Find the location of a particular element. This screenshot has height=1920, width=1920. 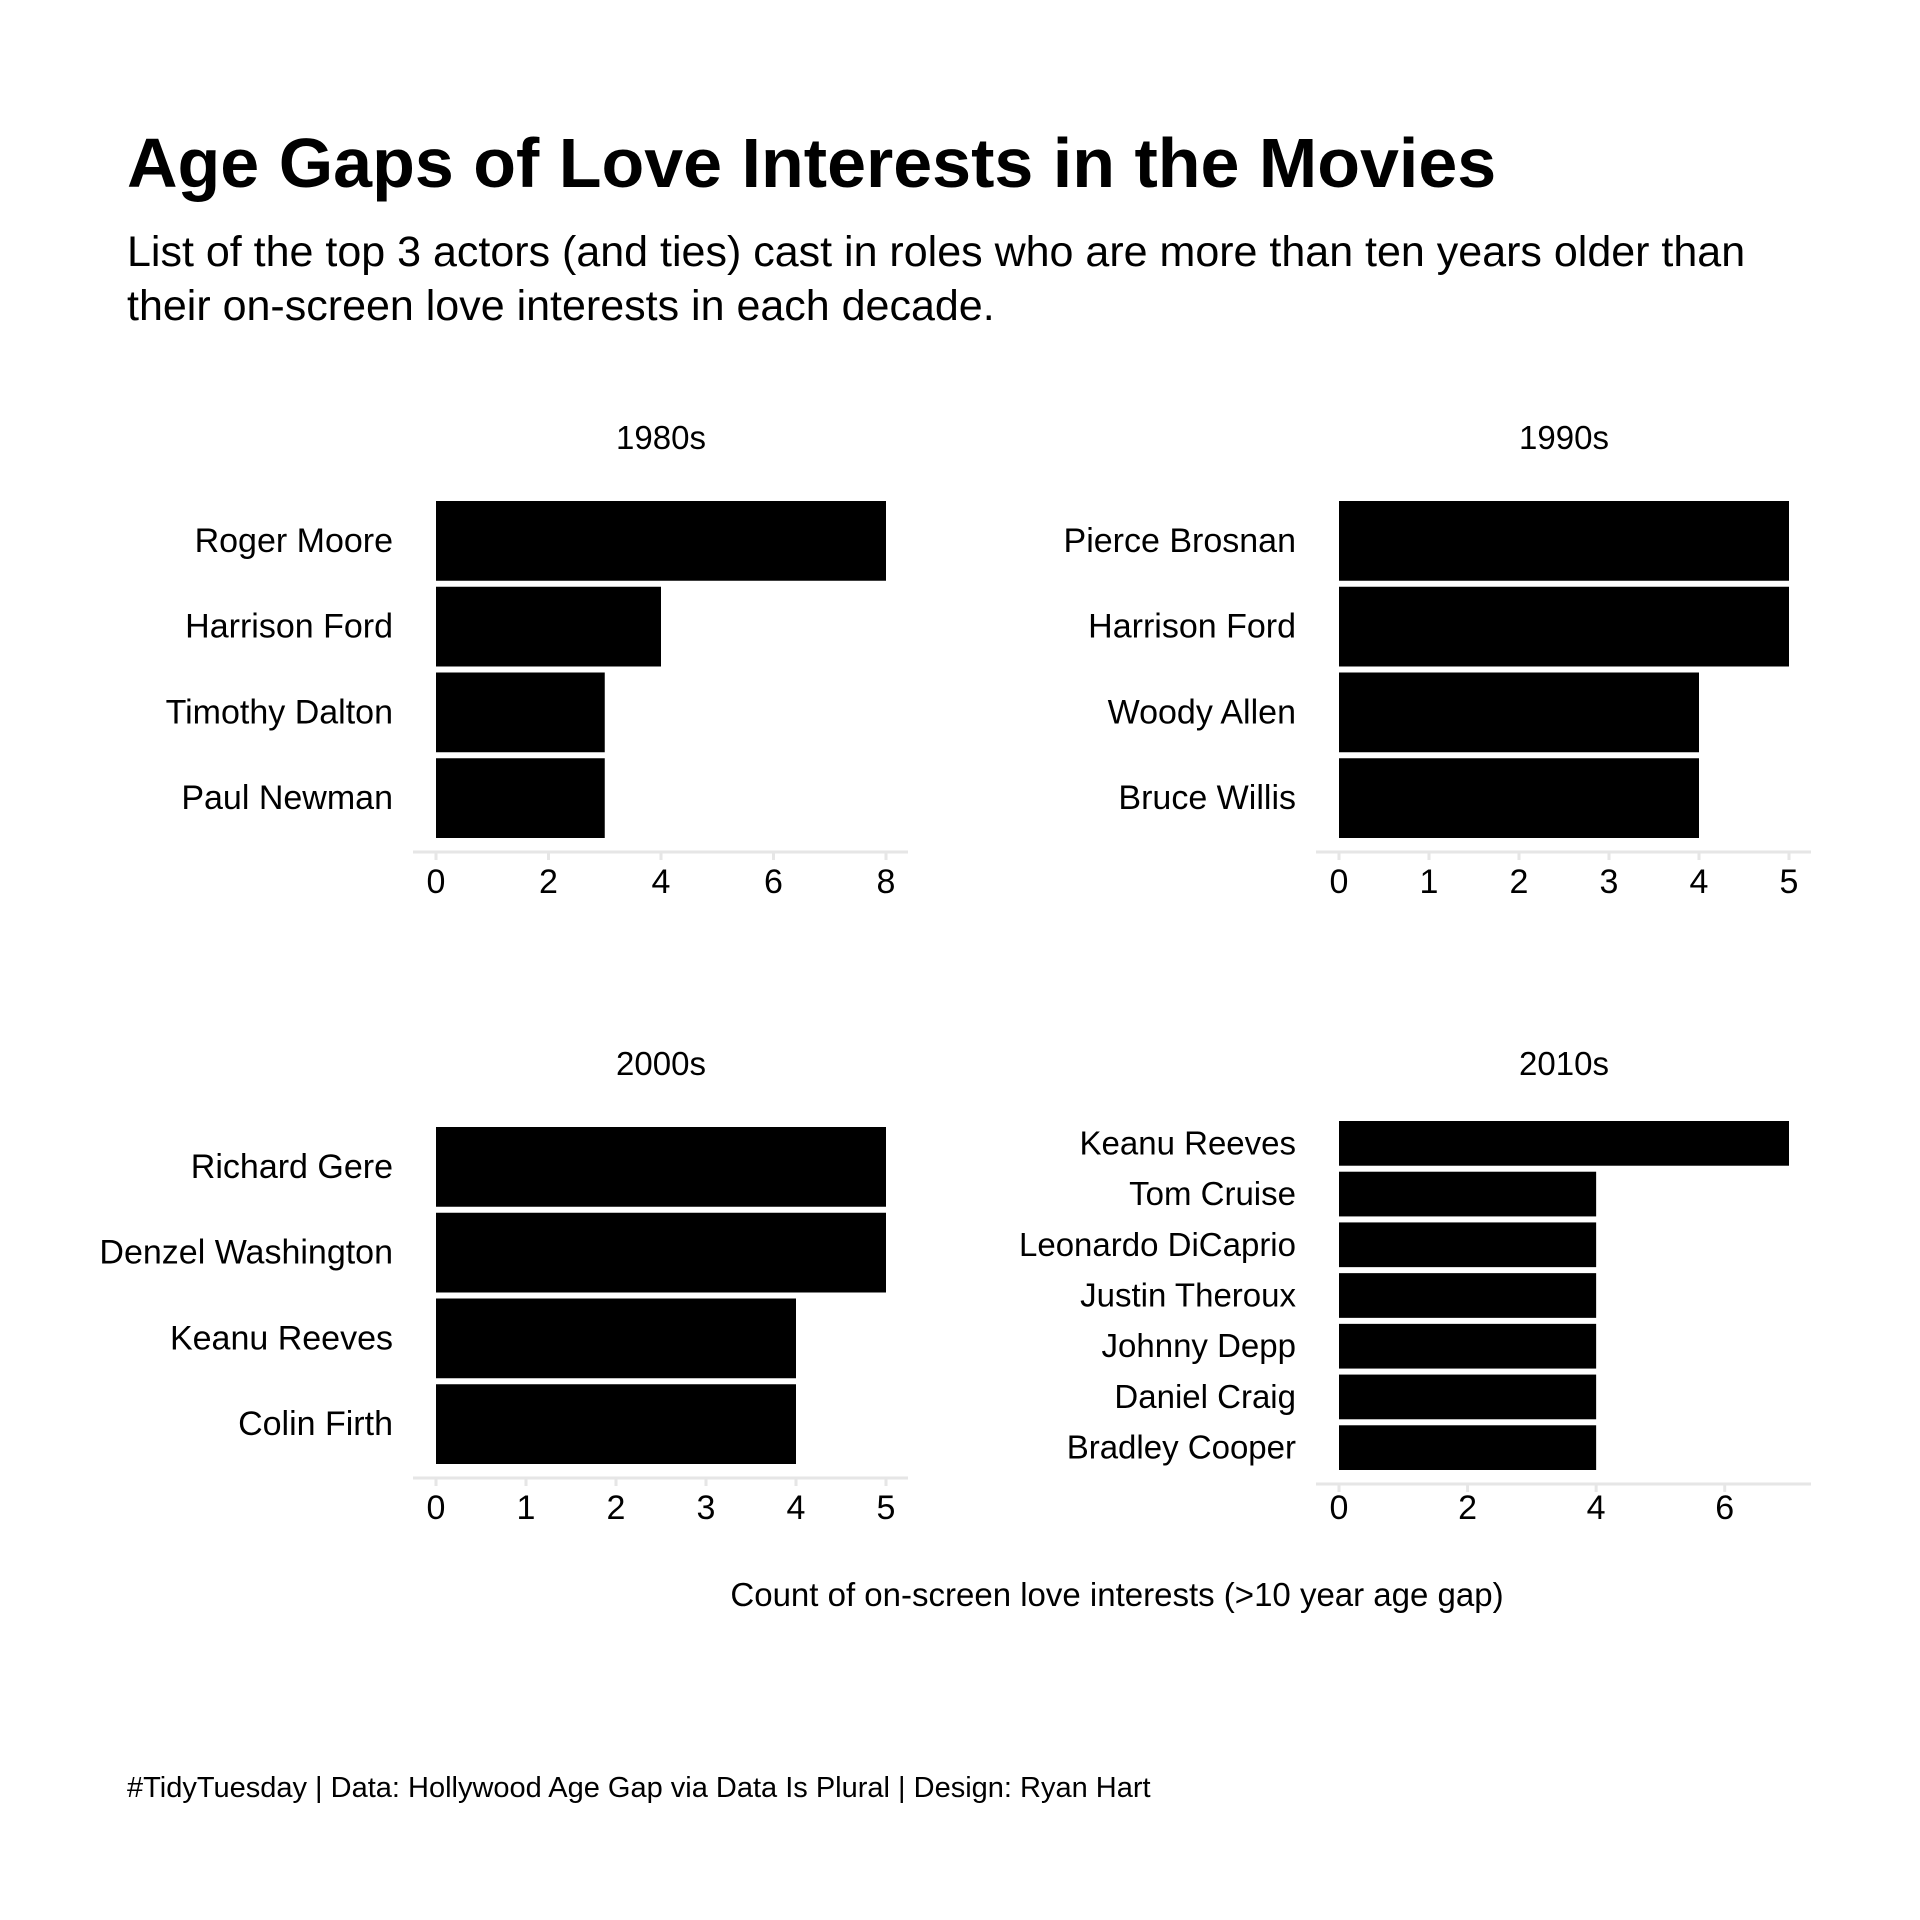

category-label: Pierce Brosnan is located at coordinates (1180, 541).